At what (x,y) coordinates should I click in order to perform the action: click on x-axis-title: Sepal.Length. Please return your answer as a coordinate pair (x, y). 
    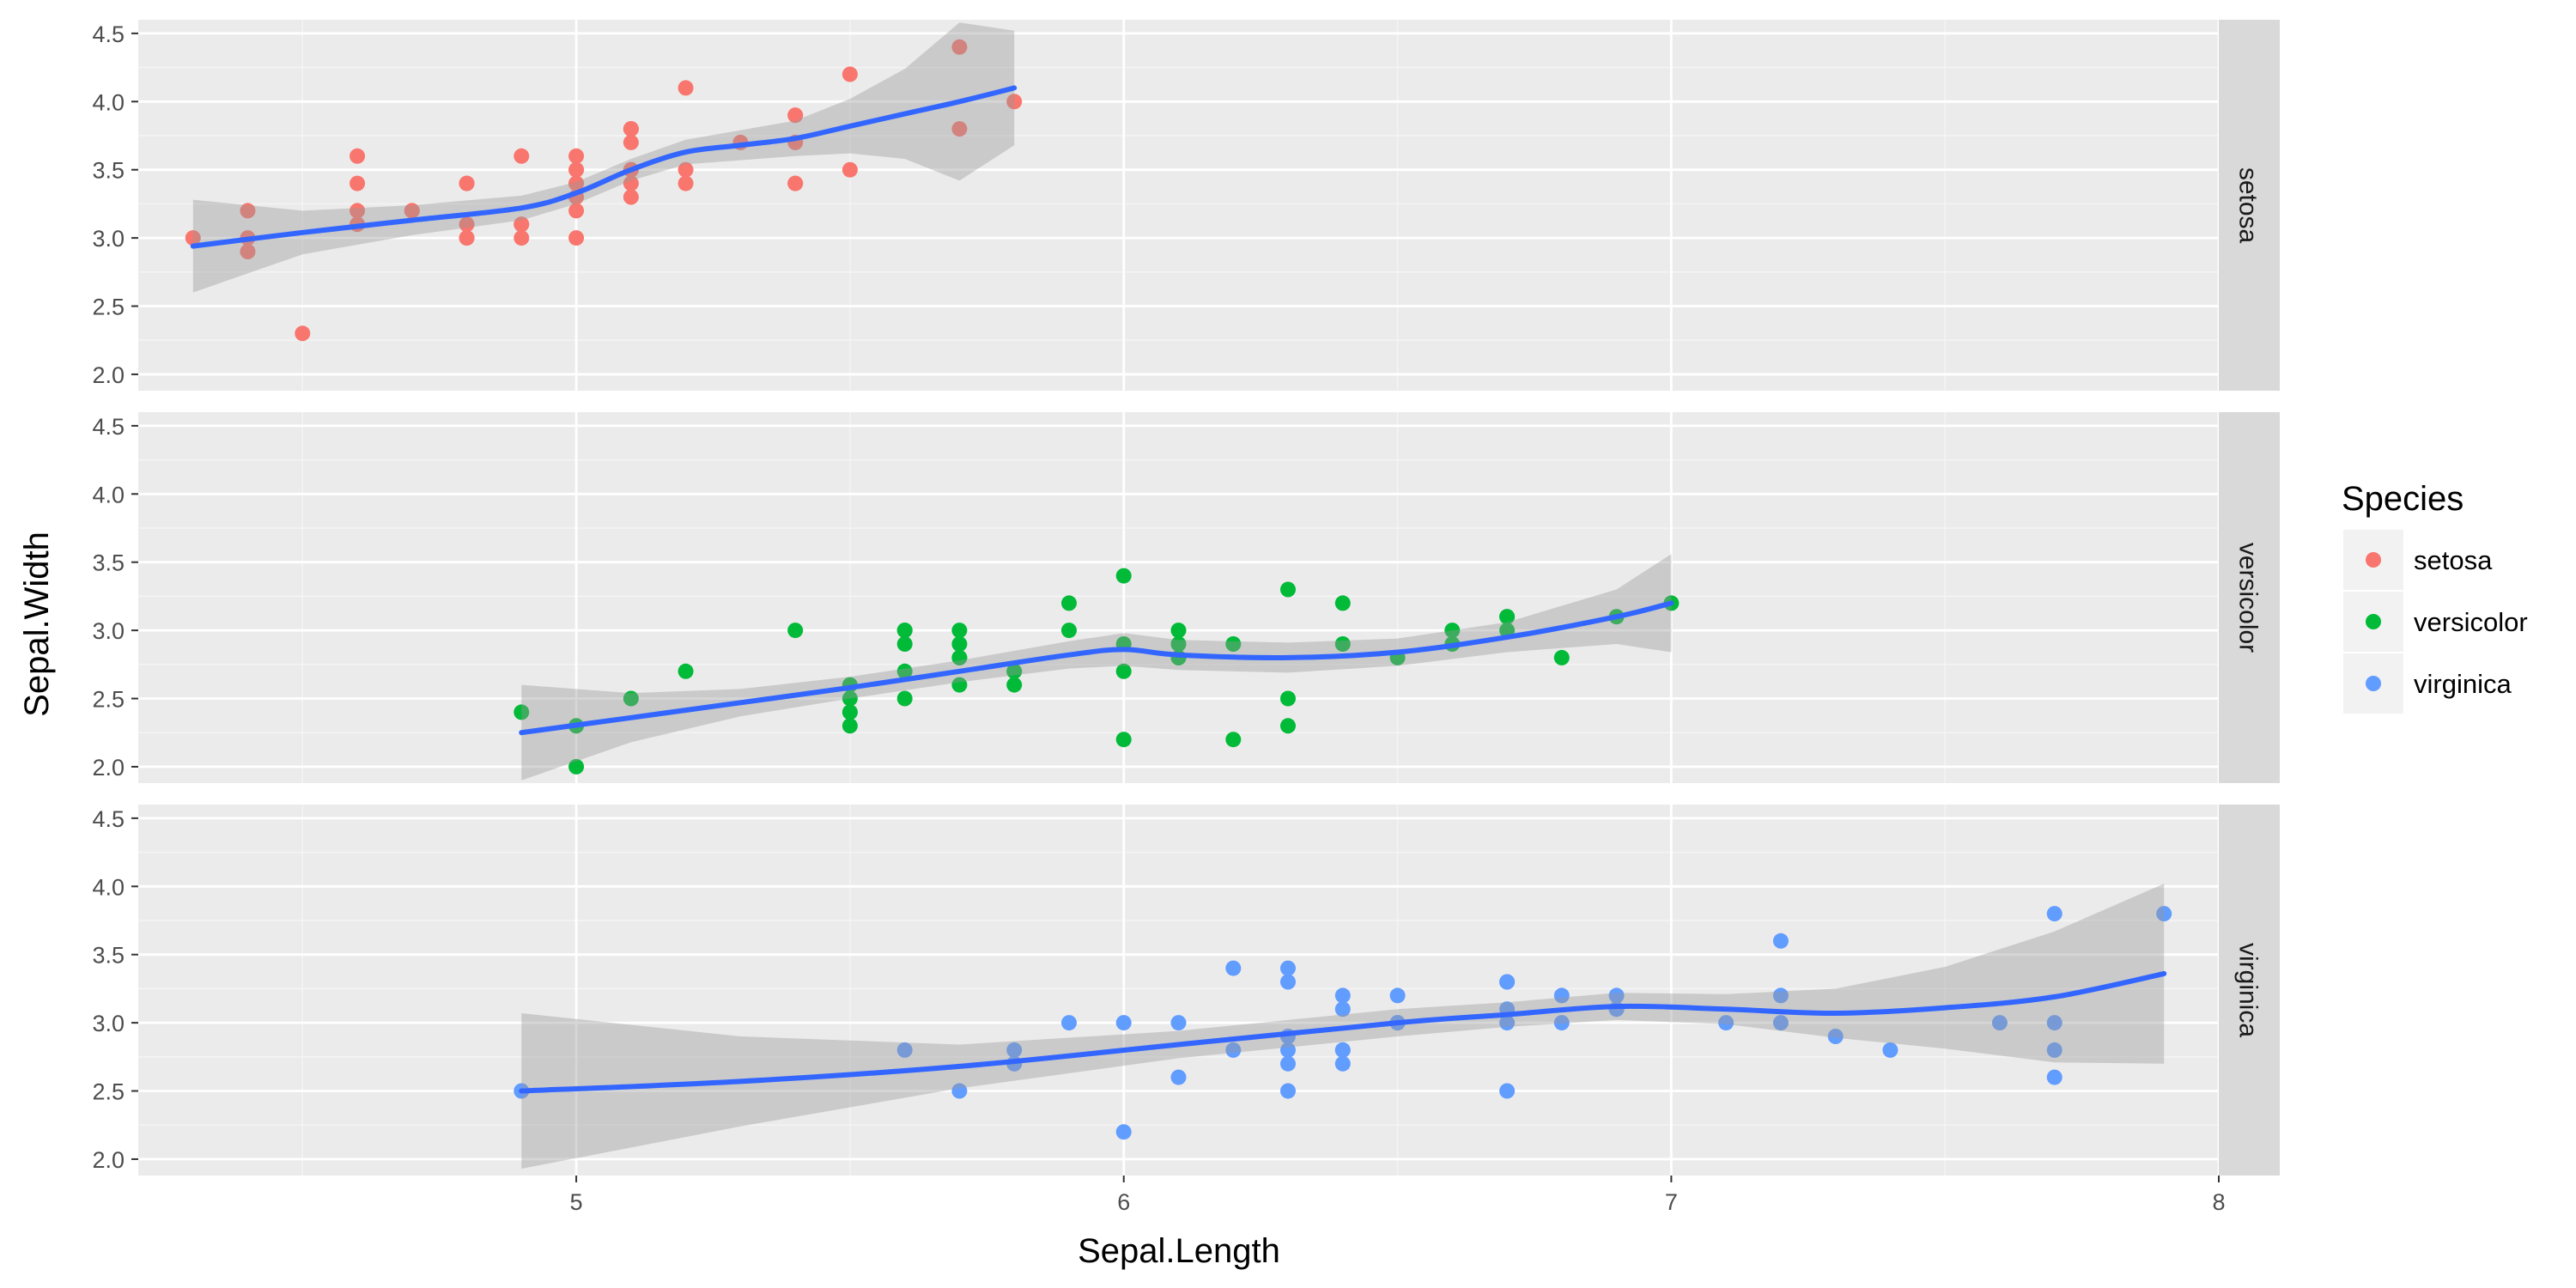
    Looking at the image, I should click on (1179, 1251).